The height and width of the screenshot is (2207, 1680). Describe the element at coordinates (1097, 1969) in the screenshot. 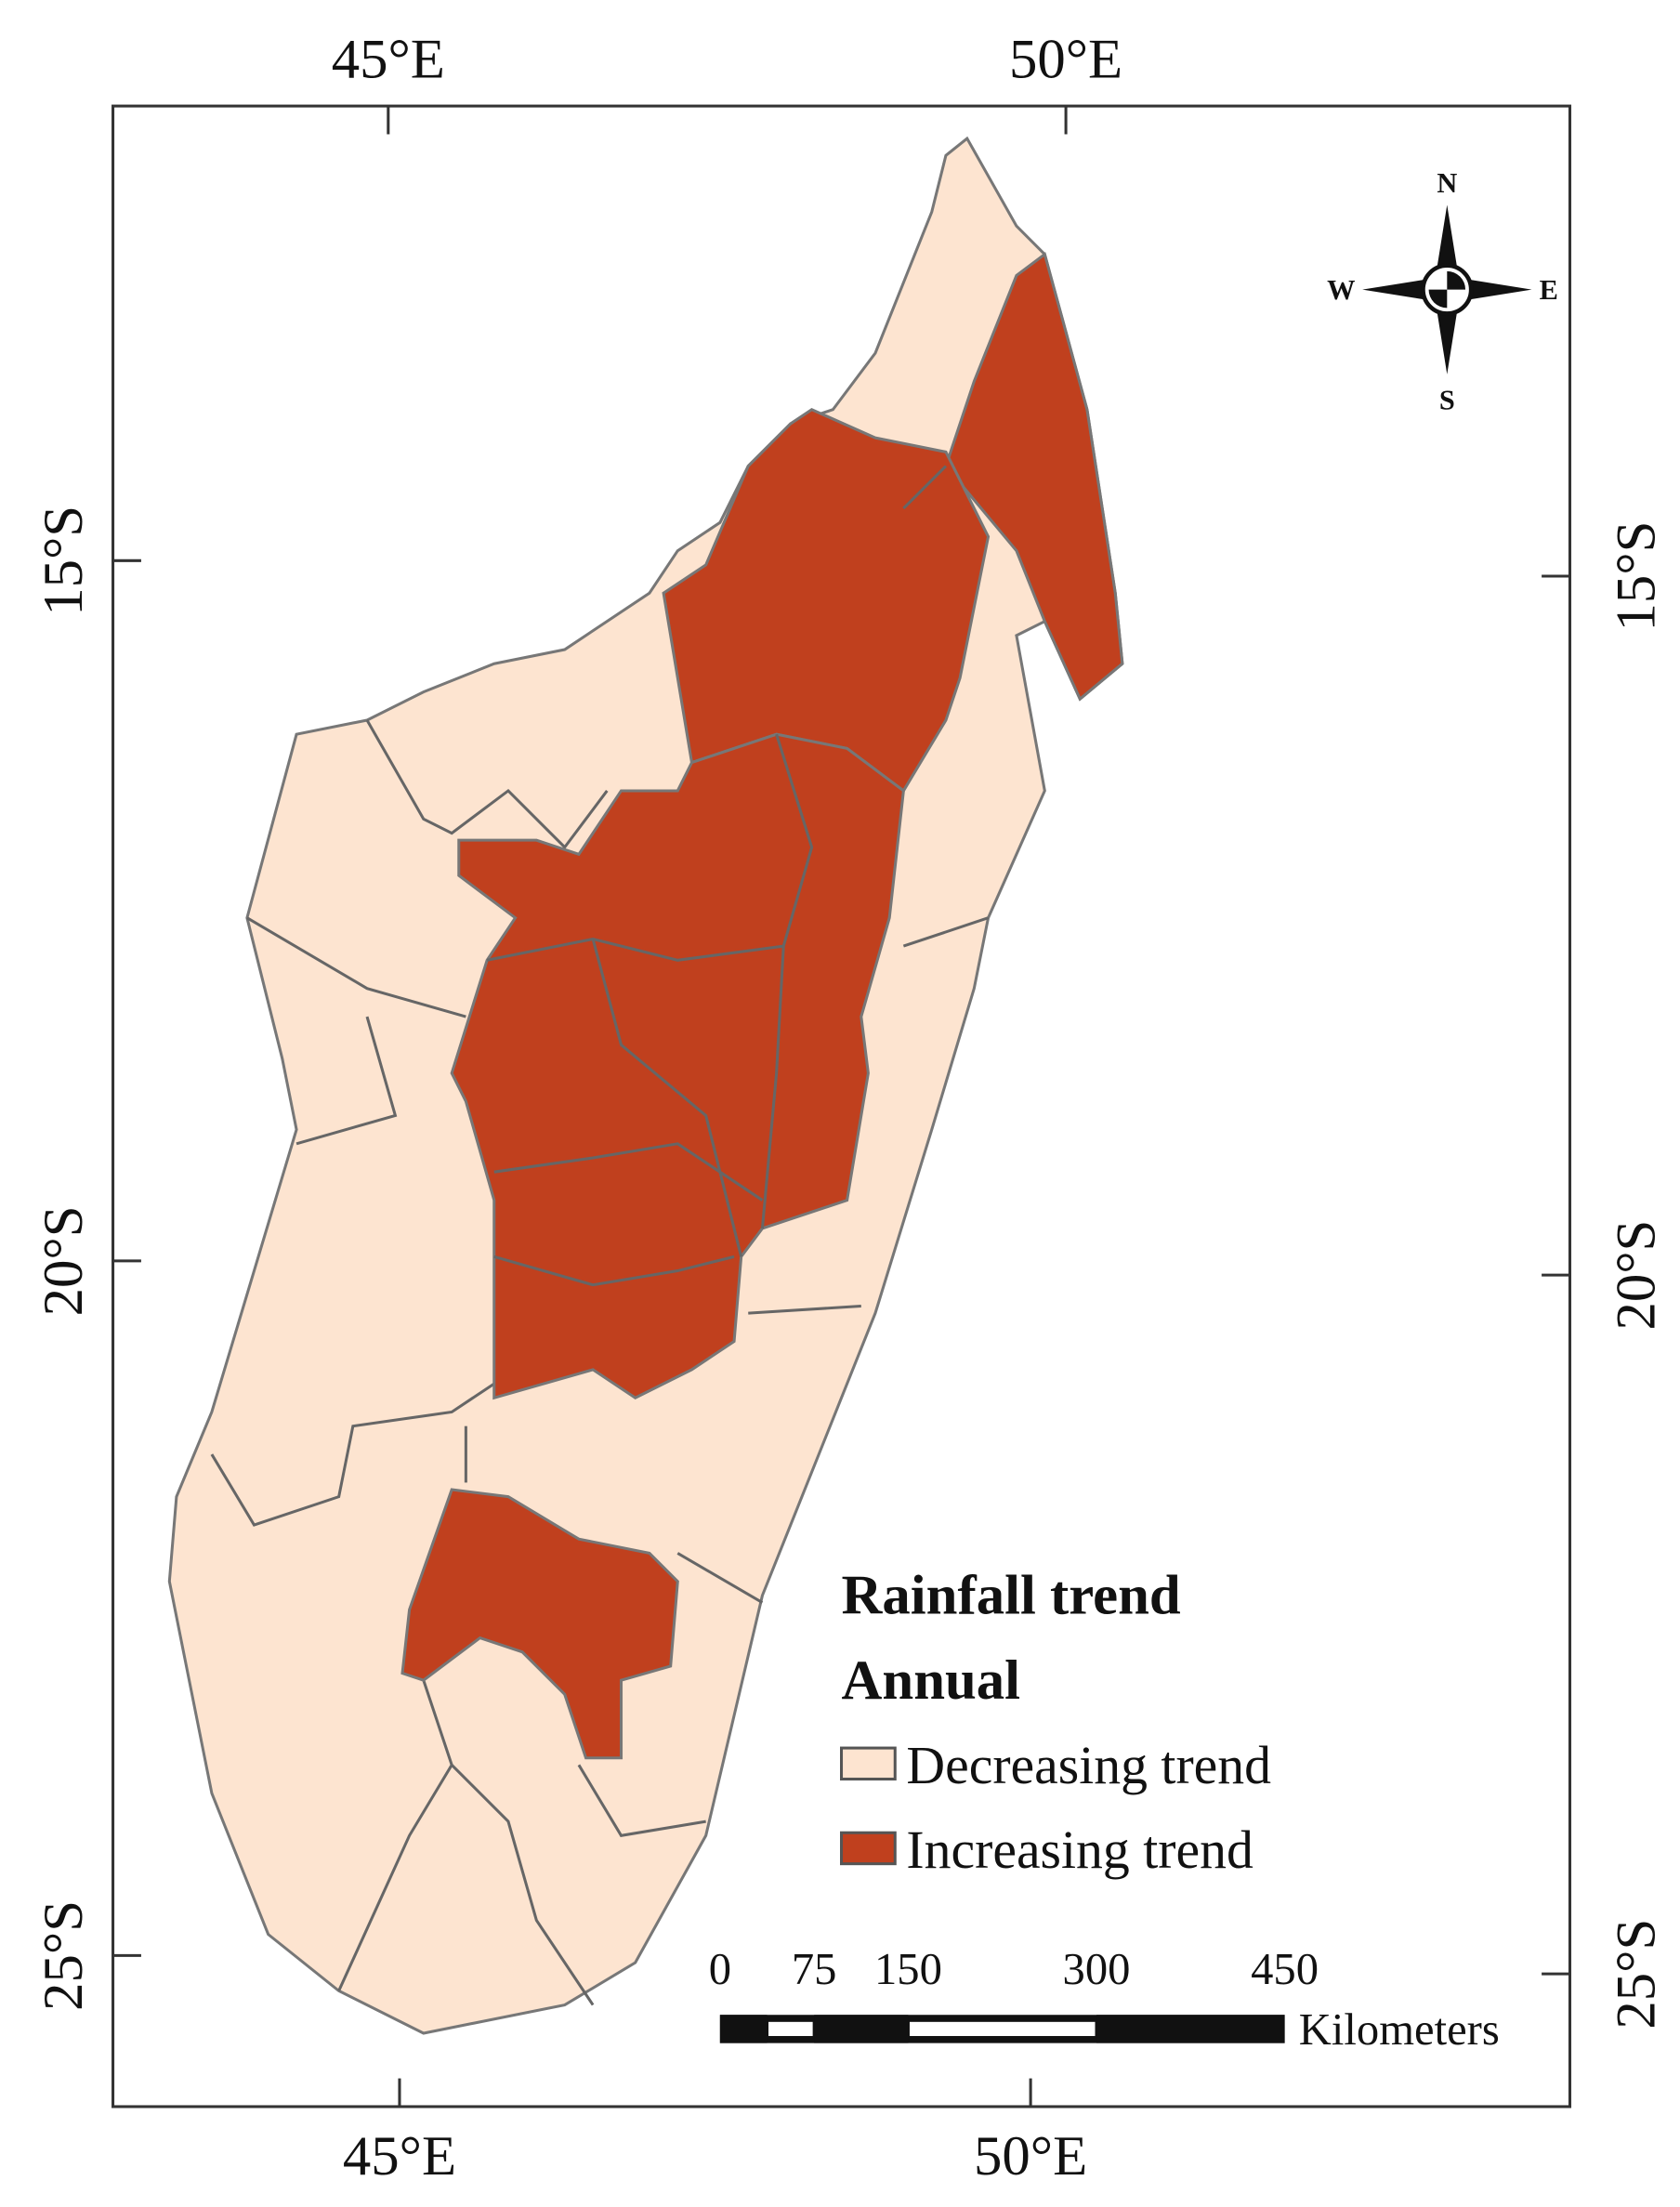

I see `scale-tick-label: 300` at that location.